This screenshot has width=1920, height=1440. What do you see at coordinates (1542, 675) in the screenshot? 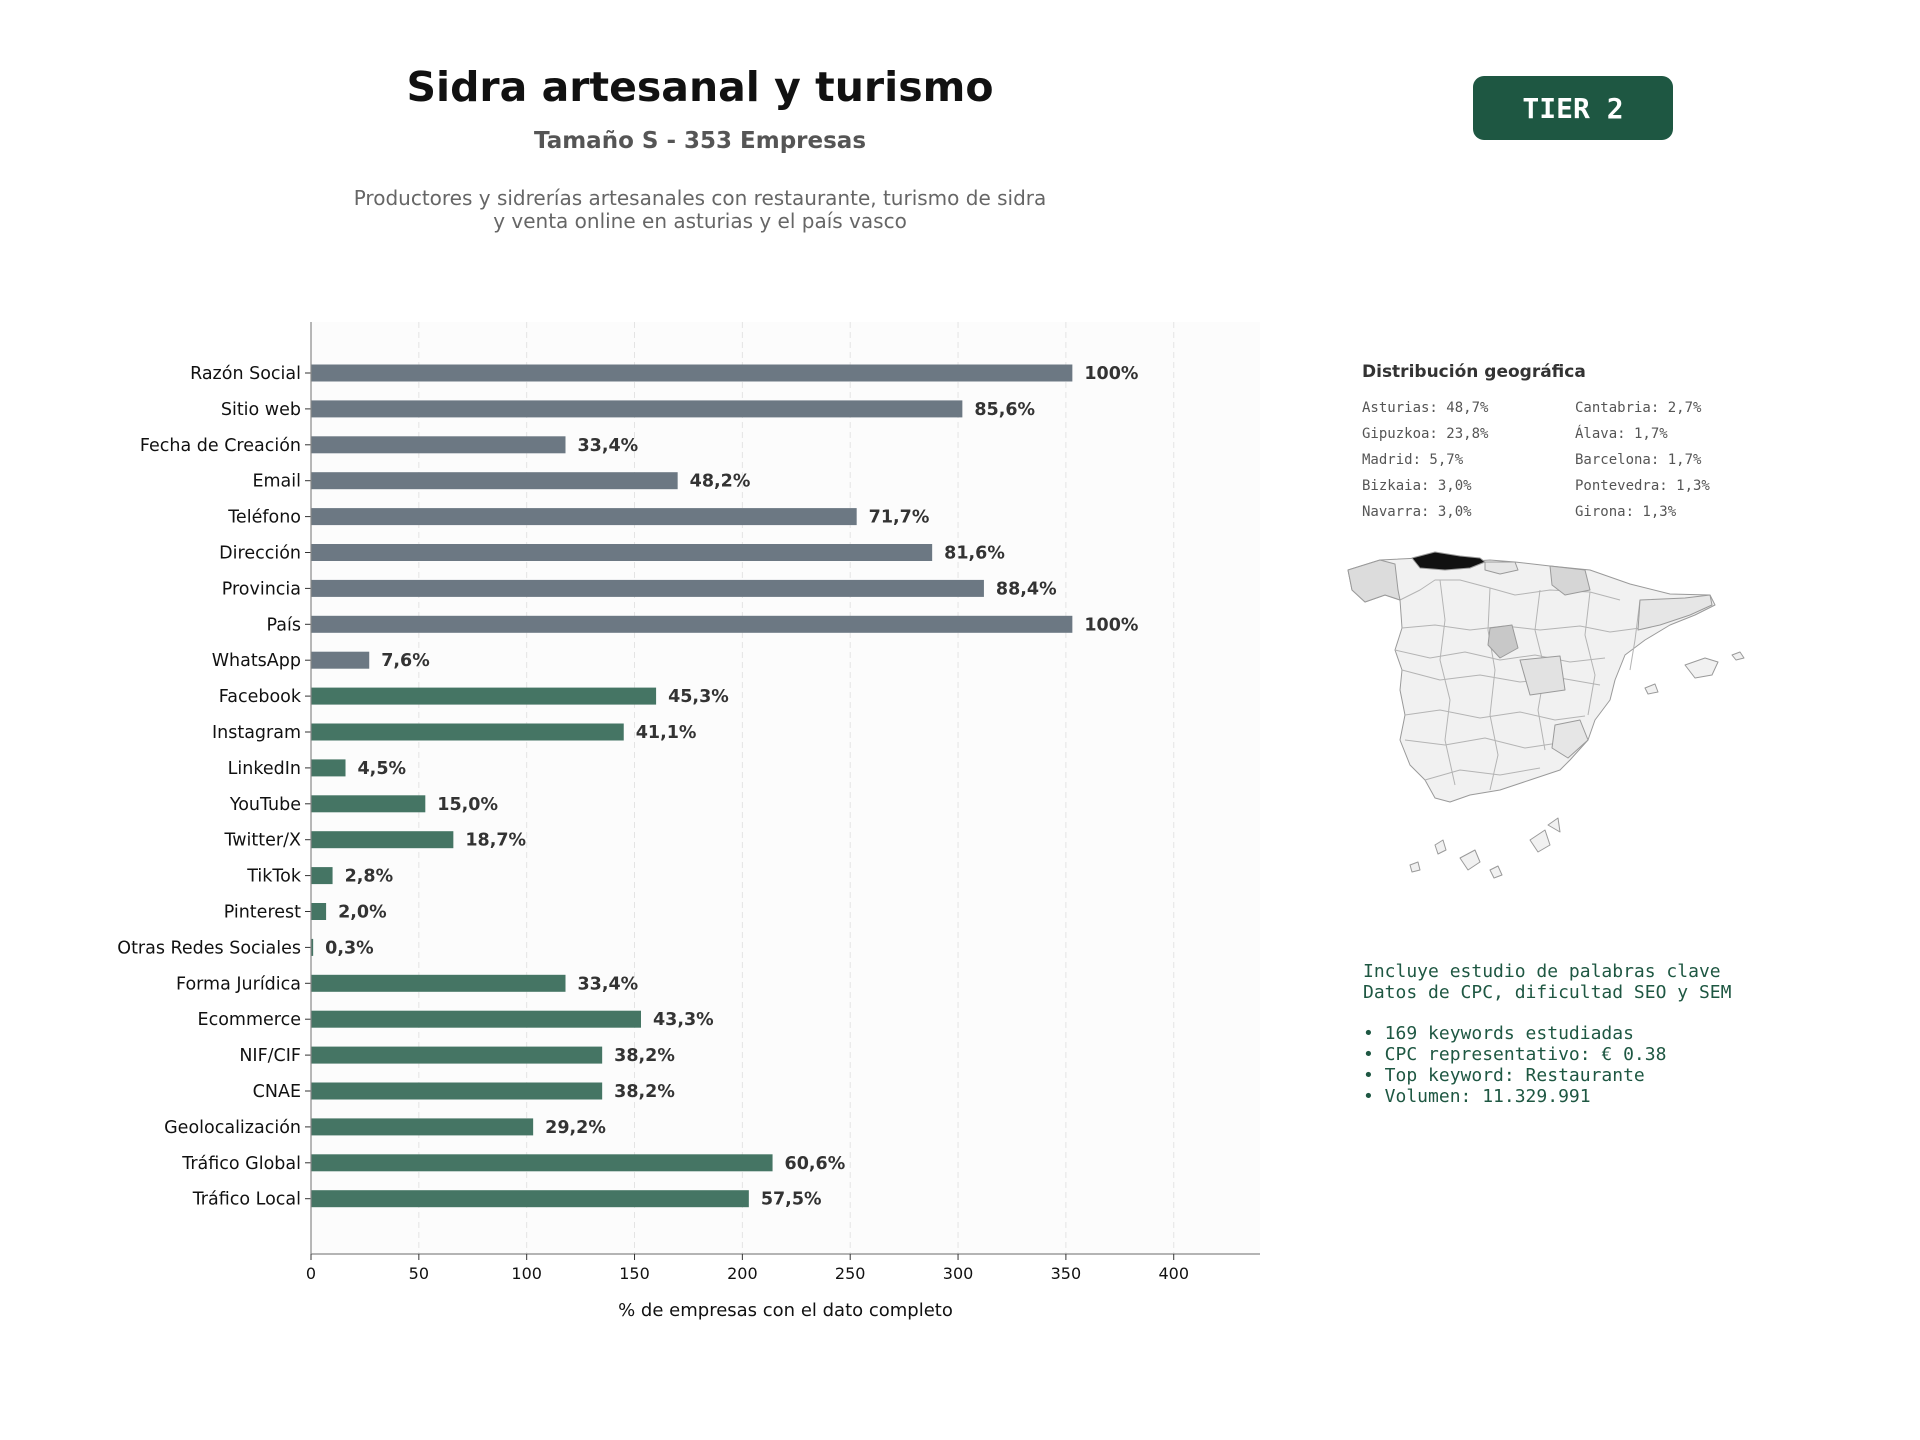
I see `region-aragon` at bounding box center [1542, 675].